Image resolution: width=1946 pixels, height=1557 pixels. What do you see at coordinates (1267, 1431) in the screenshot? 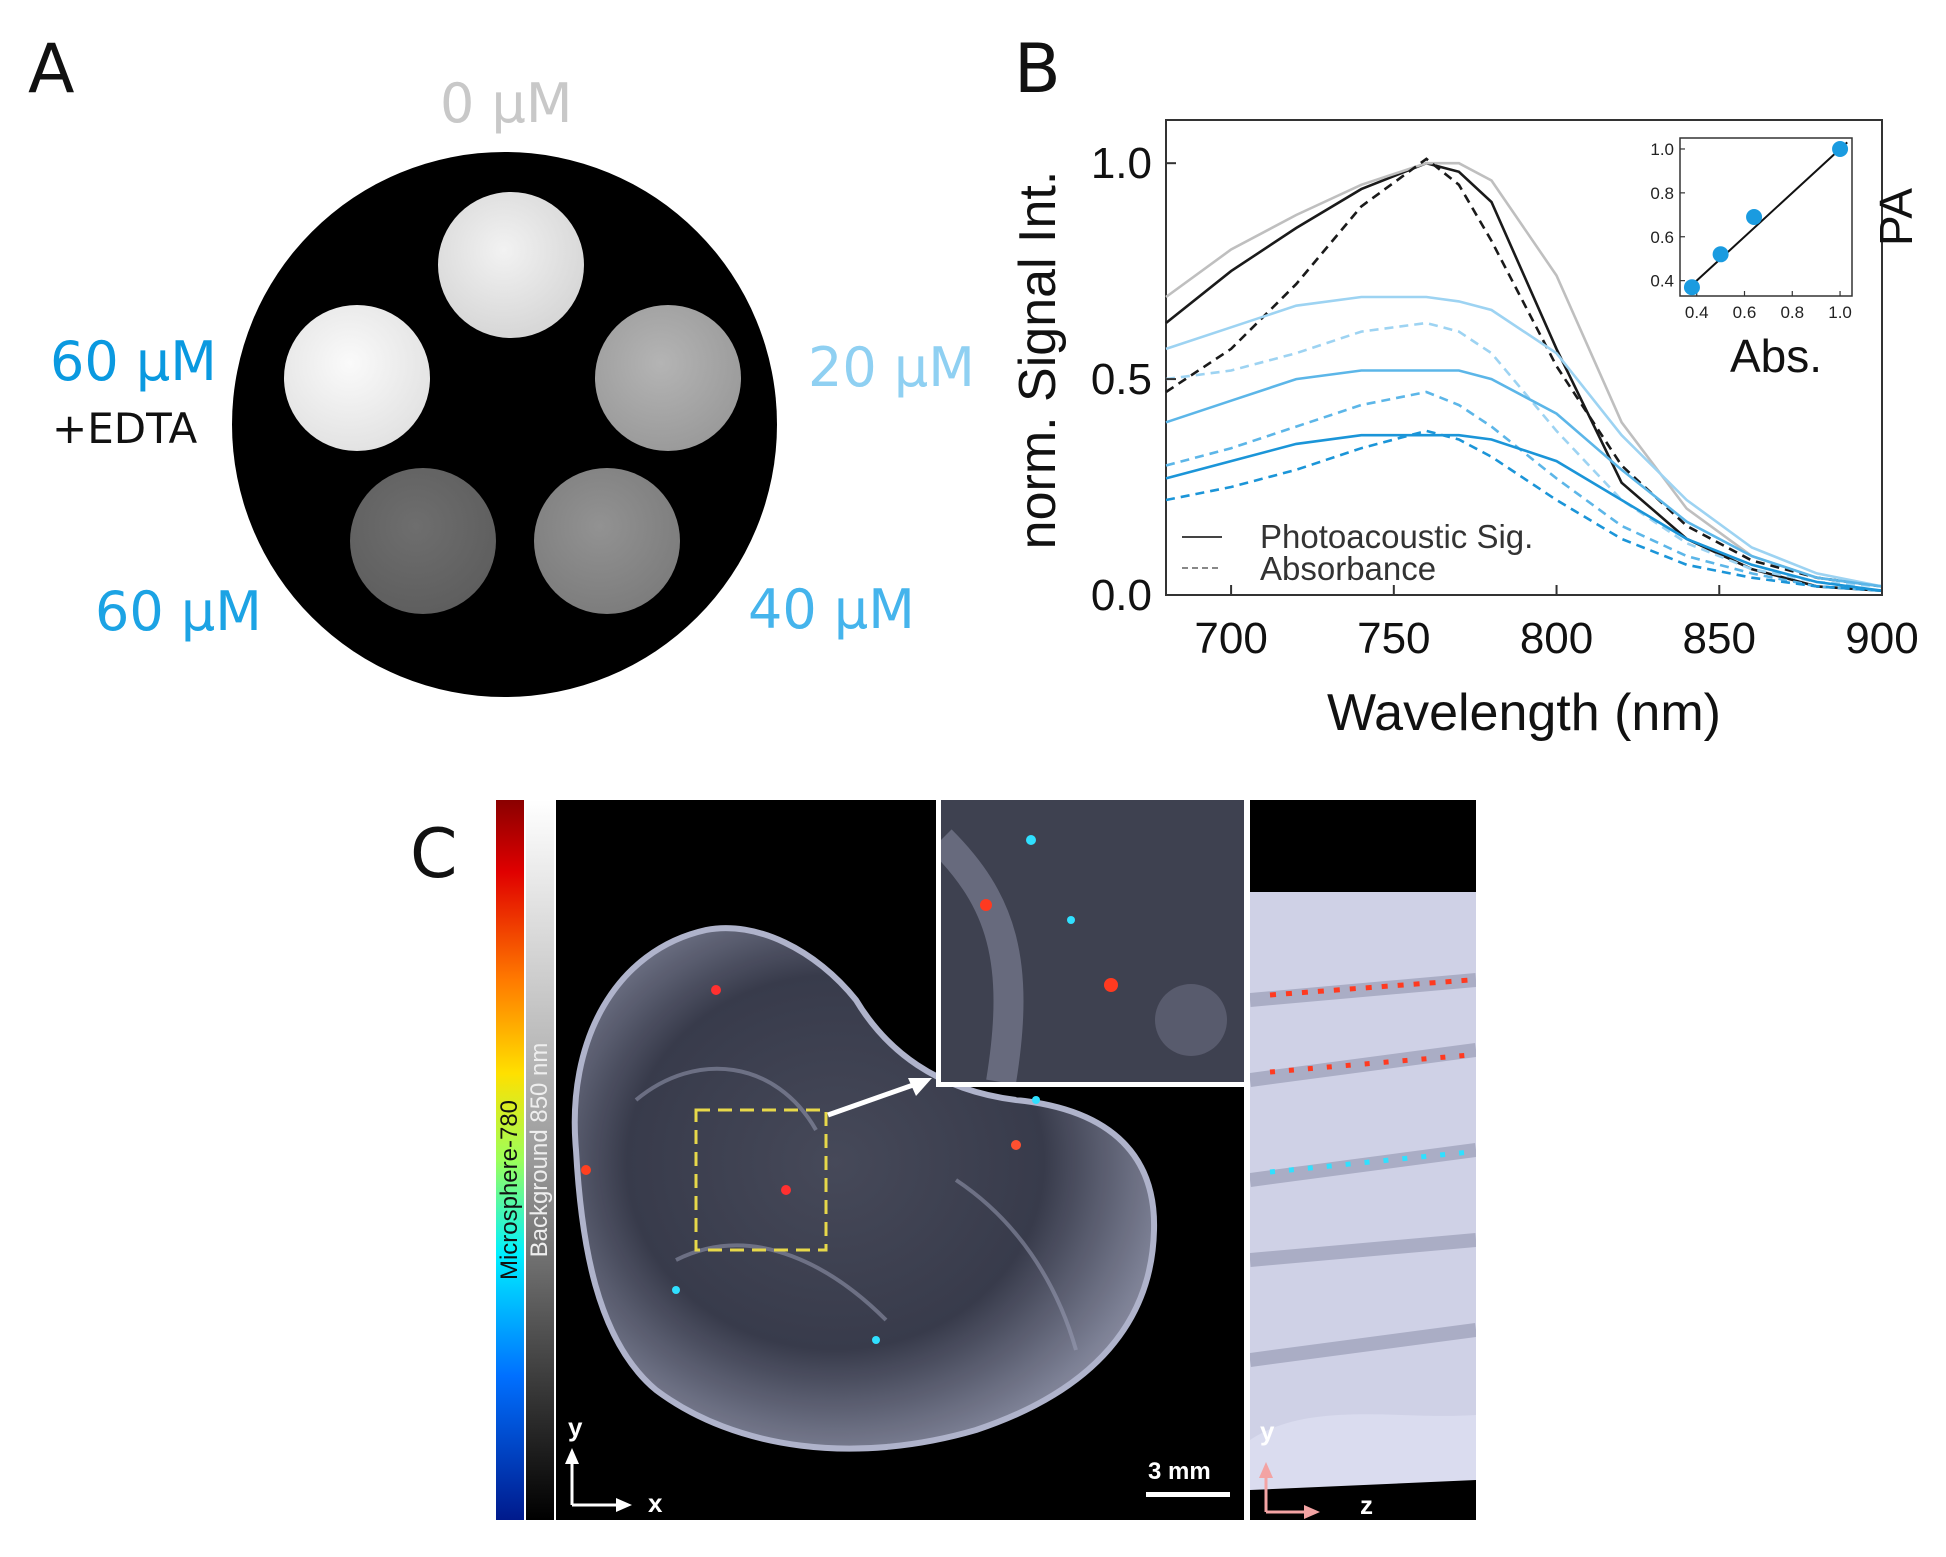
I see `axis-y2-label: y` at bounding box center [1267, 1431].